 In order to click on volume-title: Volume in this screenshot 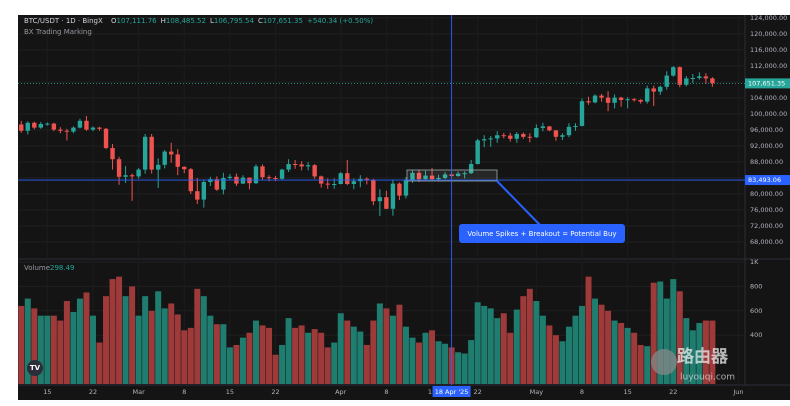, I will do `click(37, 268)`.